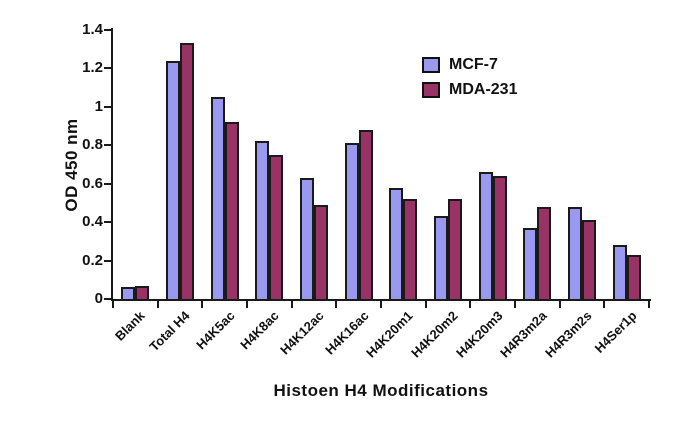 This screenshot has height=426, width=700. What do you see at coordinates (187, 171) in the screenshot?
I see `bar-mda-231-total-h4` at bounding box center [187, 171].